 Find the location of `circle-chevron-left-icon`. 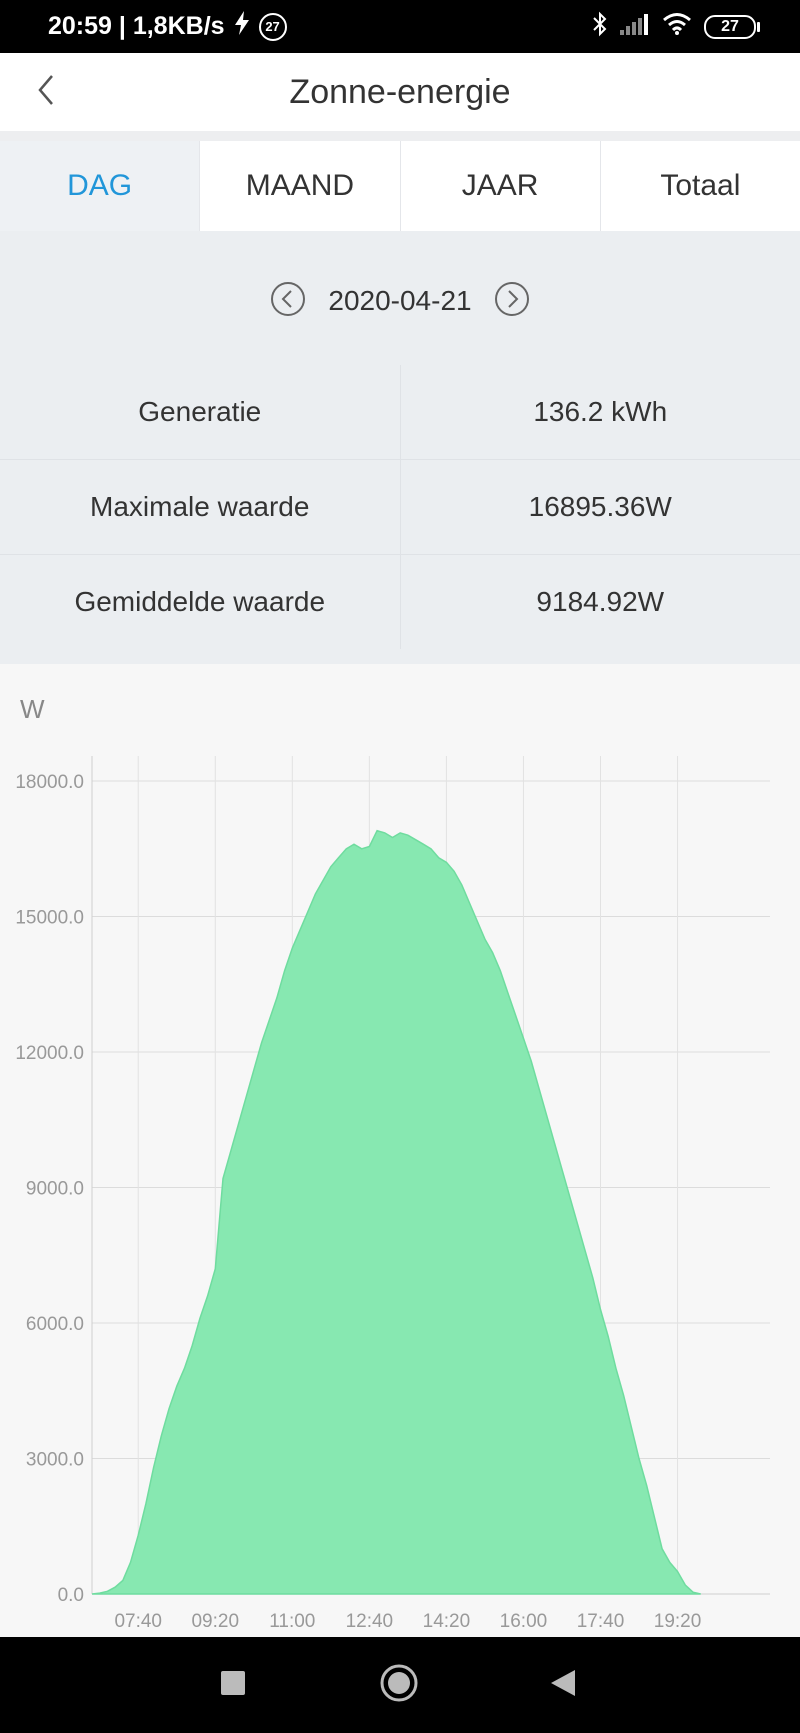

circle-chevron-left-icon is located at coordinates (288, 301).